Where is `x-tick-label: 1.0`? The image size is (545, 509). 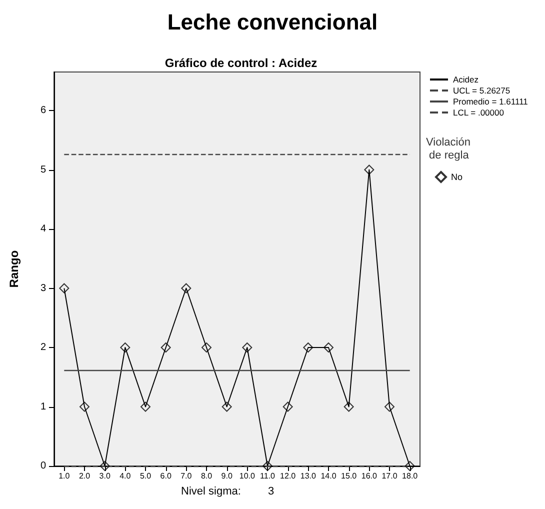 x-tick-label: 1.0 is located at coordinates (64, 476).